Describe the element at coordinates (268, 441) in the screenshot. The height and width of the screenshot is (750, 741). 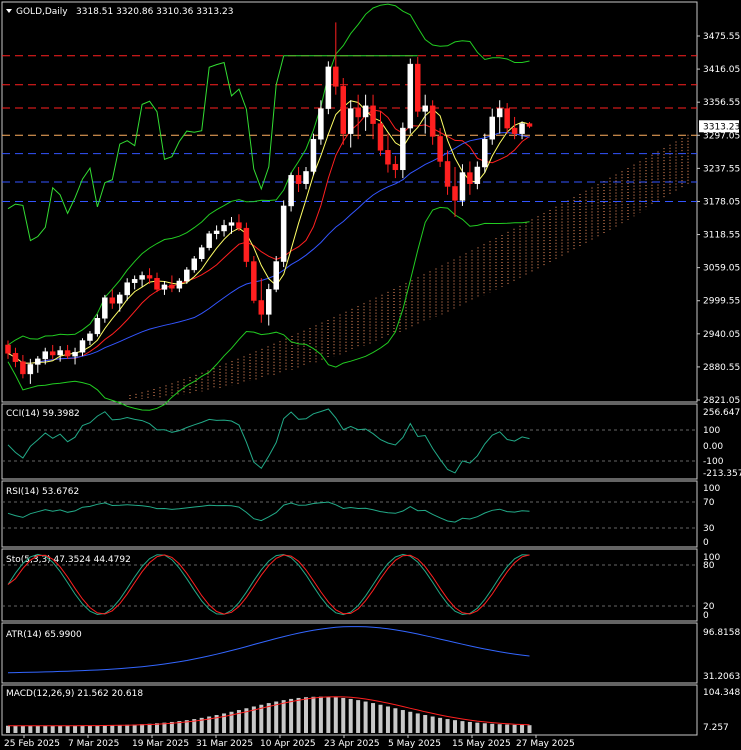
I see `cci-line` at that location.